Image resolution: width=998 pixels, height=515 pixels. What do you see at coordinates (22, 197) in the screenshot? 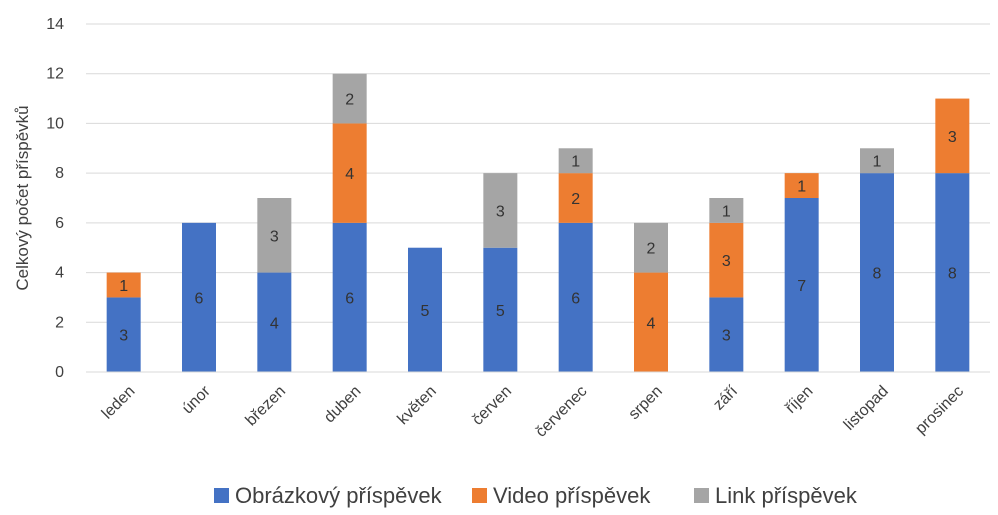
I see `y-axis-label: Celkový počet příspěvků` at bounding box center [22, 197].